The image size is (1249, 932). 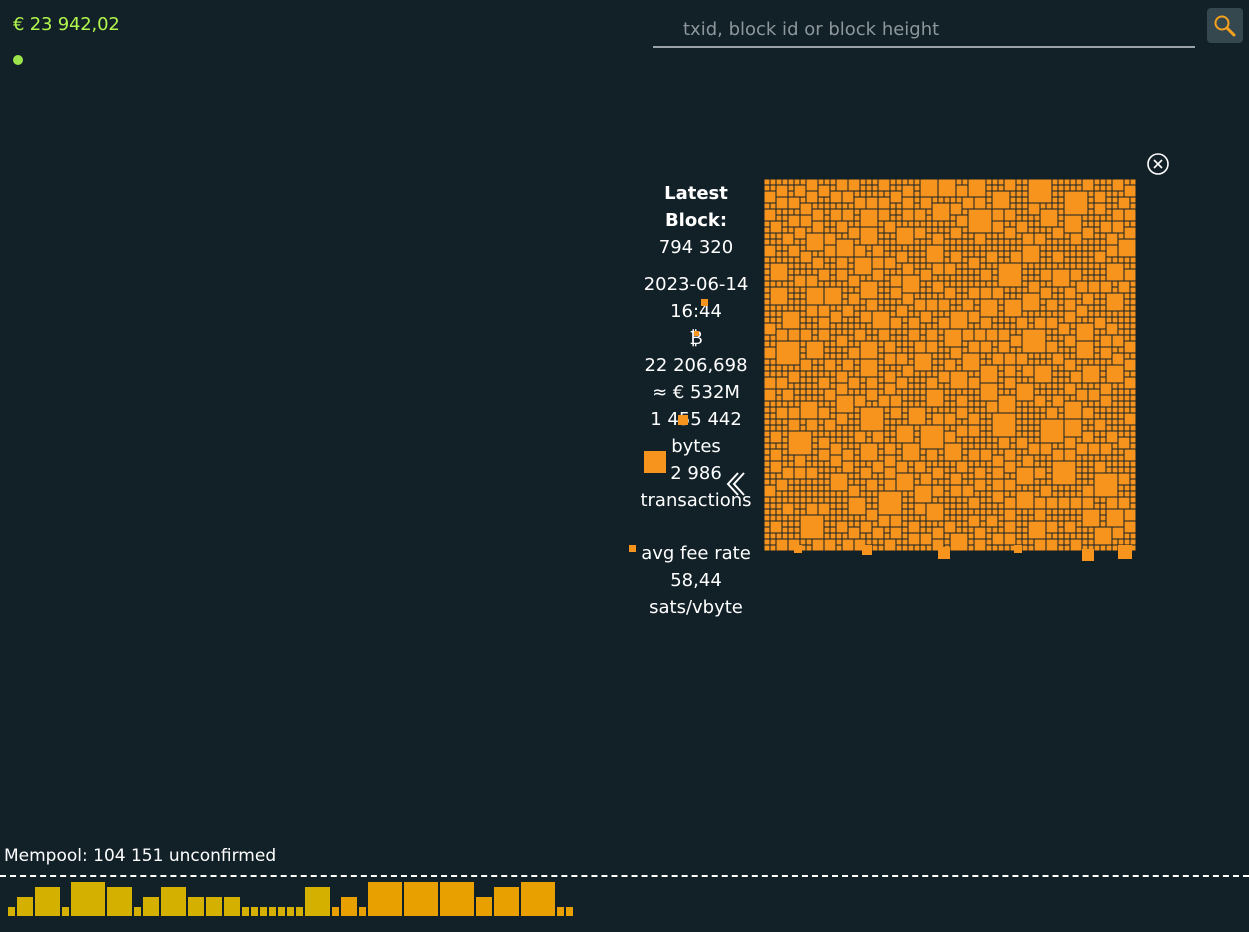 What do you see at coordinates (1225, 25) in the screenshot?
I see `search-button` at bounding box center [1225, 25].